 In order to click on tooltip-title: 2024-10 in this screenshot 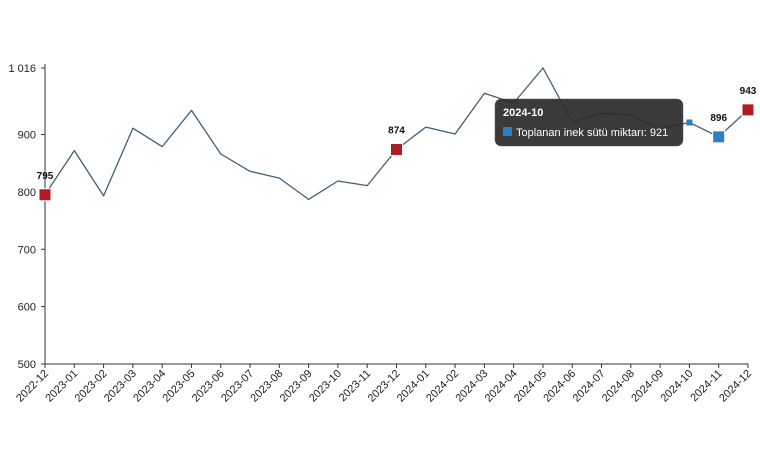, I will do `click(523, 113)`.